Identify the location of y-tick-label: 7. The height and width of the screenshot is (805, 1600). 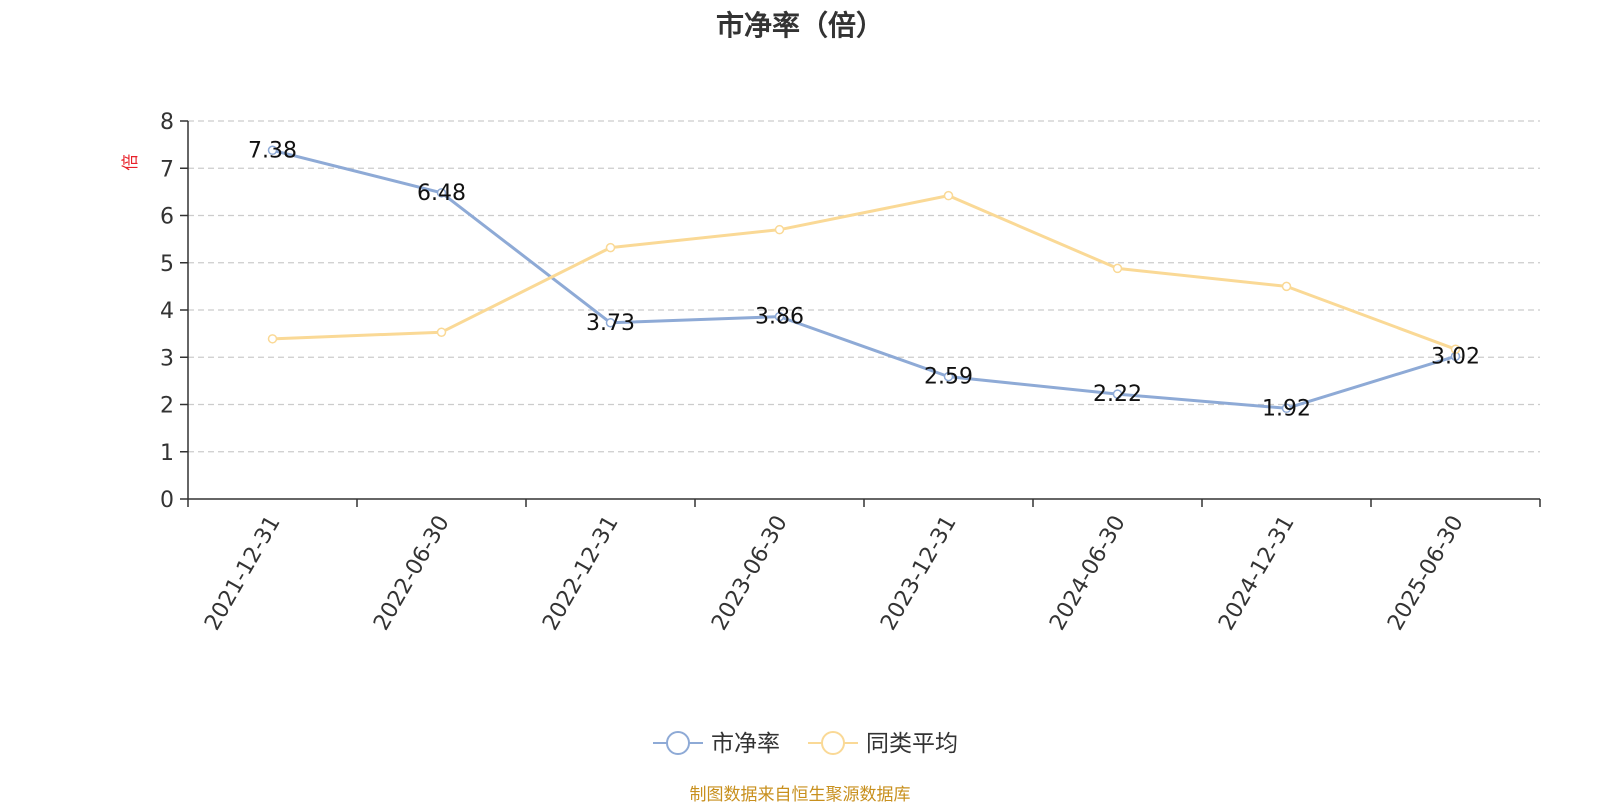
(167, 169).